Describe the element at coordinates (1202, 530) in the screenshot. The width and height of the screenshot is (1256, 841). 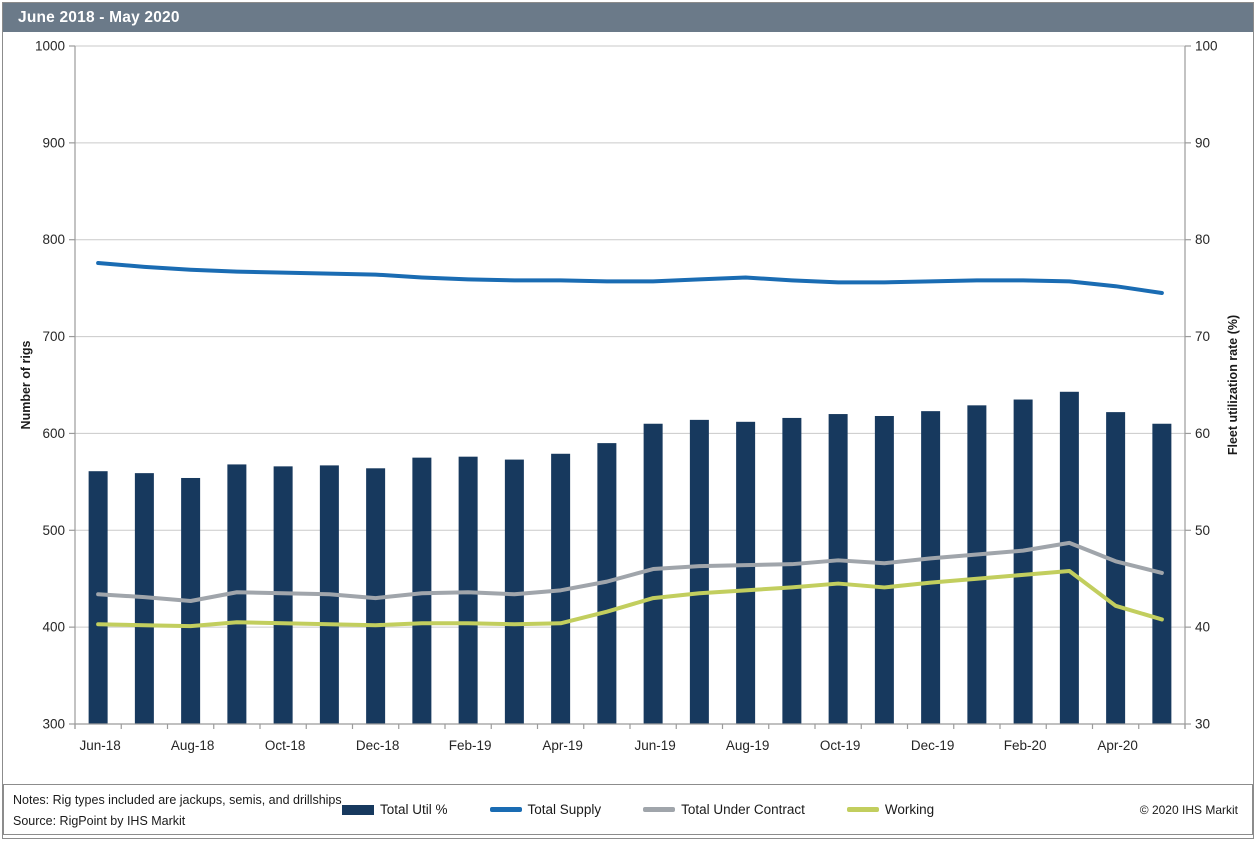
I see `right-axis-tick-label: 50` at that location.